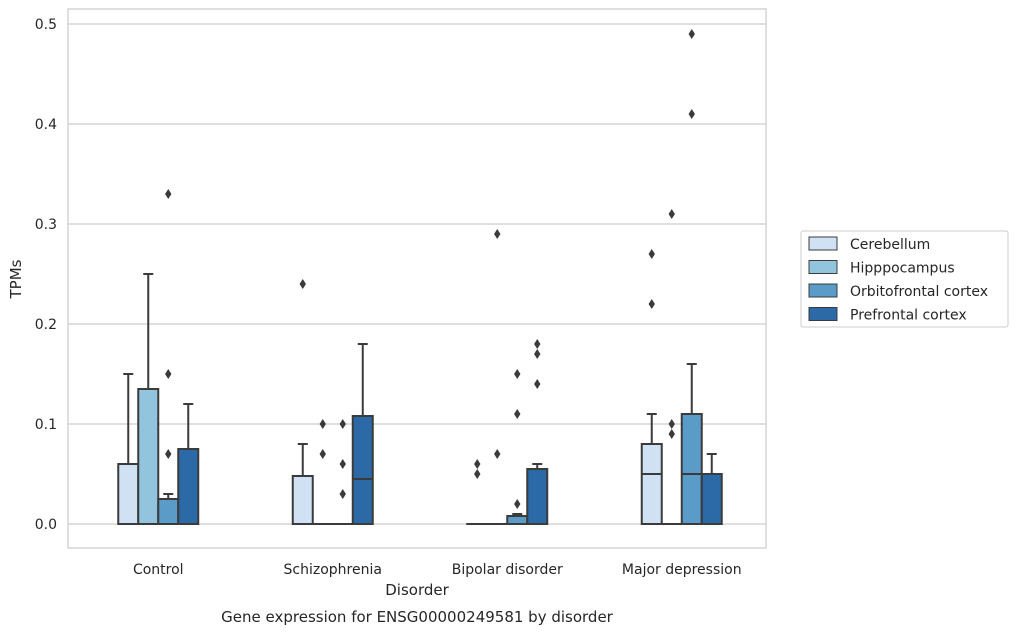  What do you see at coordinates (16, 279) in the screenshot?
I see `y-axis-label: TPMs` at bounding box center [16, 279].